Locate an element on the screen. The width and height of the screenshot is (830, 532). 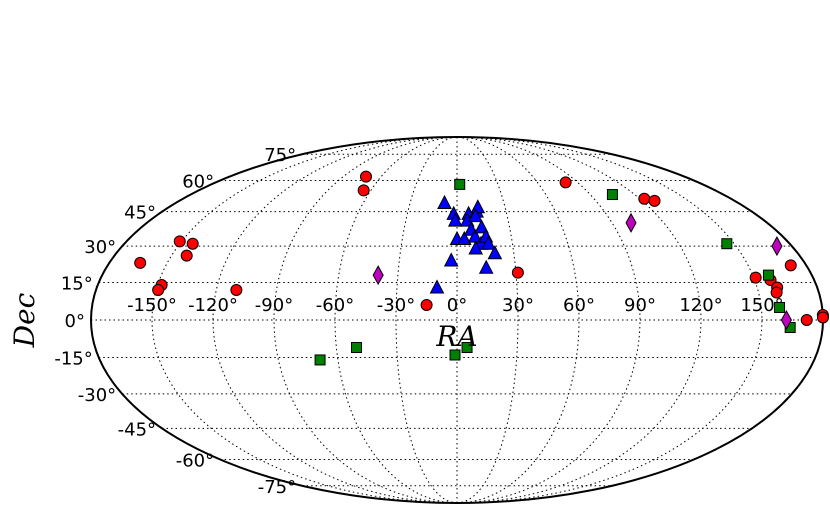
dec-tick-label: 75° is located at coordinates (280, 155).